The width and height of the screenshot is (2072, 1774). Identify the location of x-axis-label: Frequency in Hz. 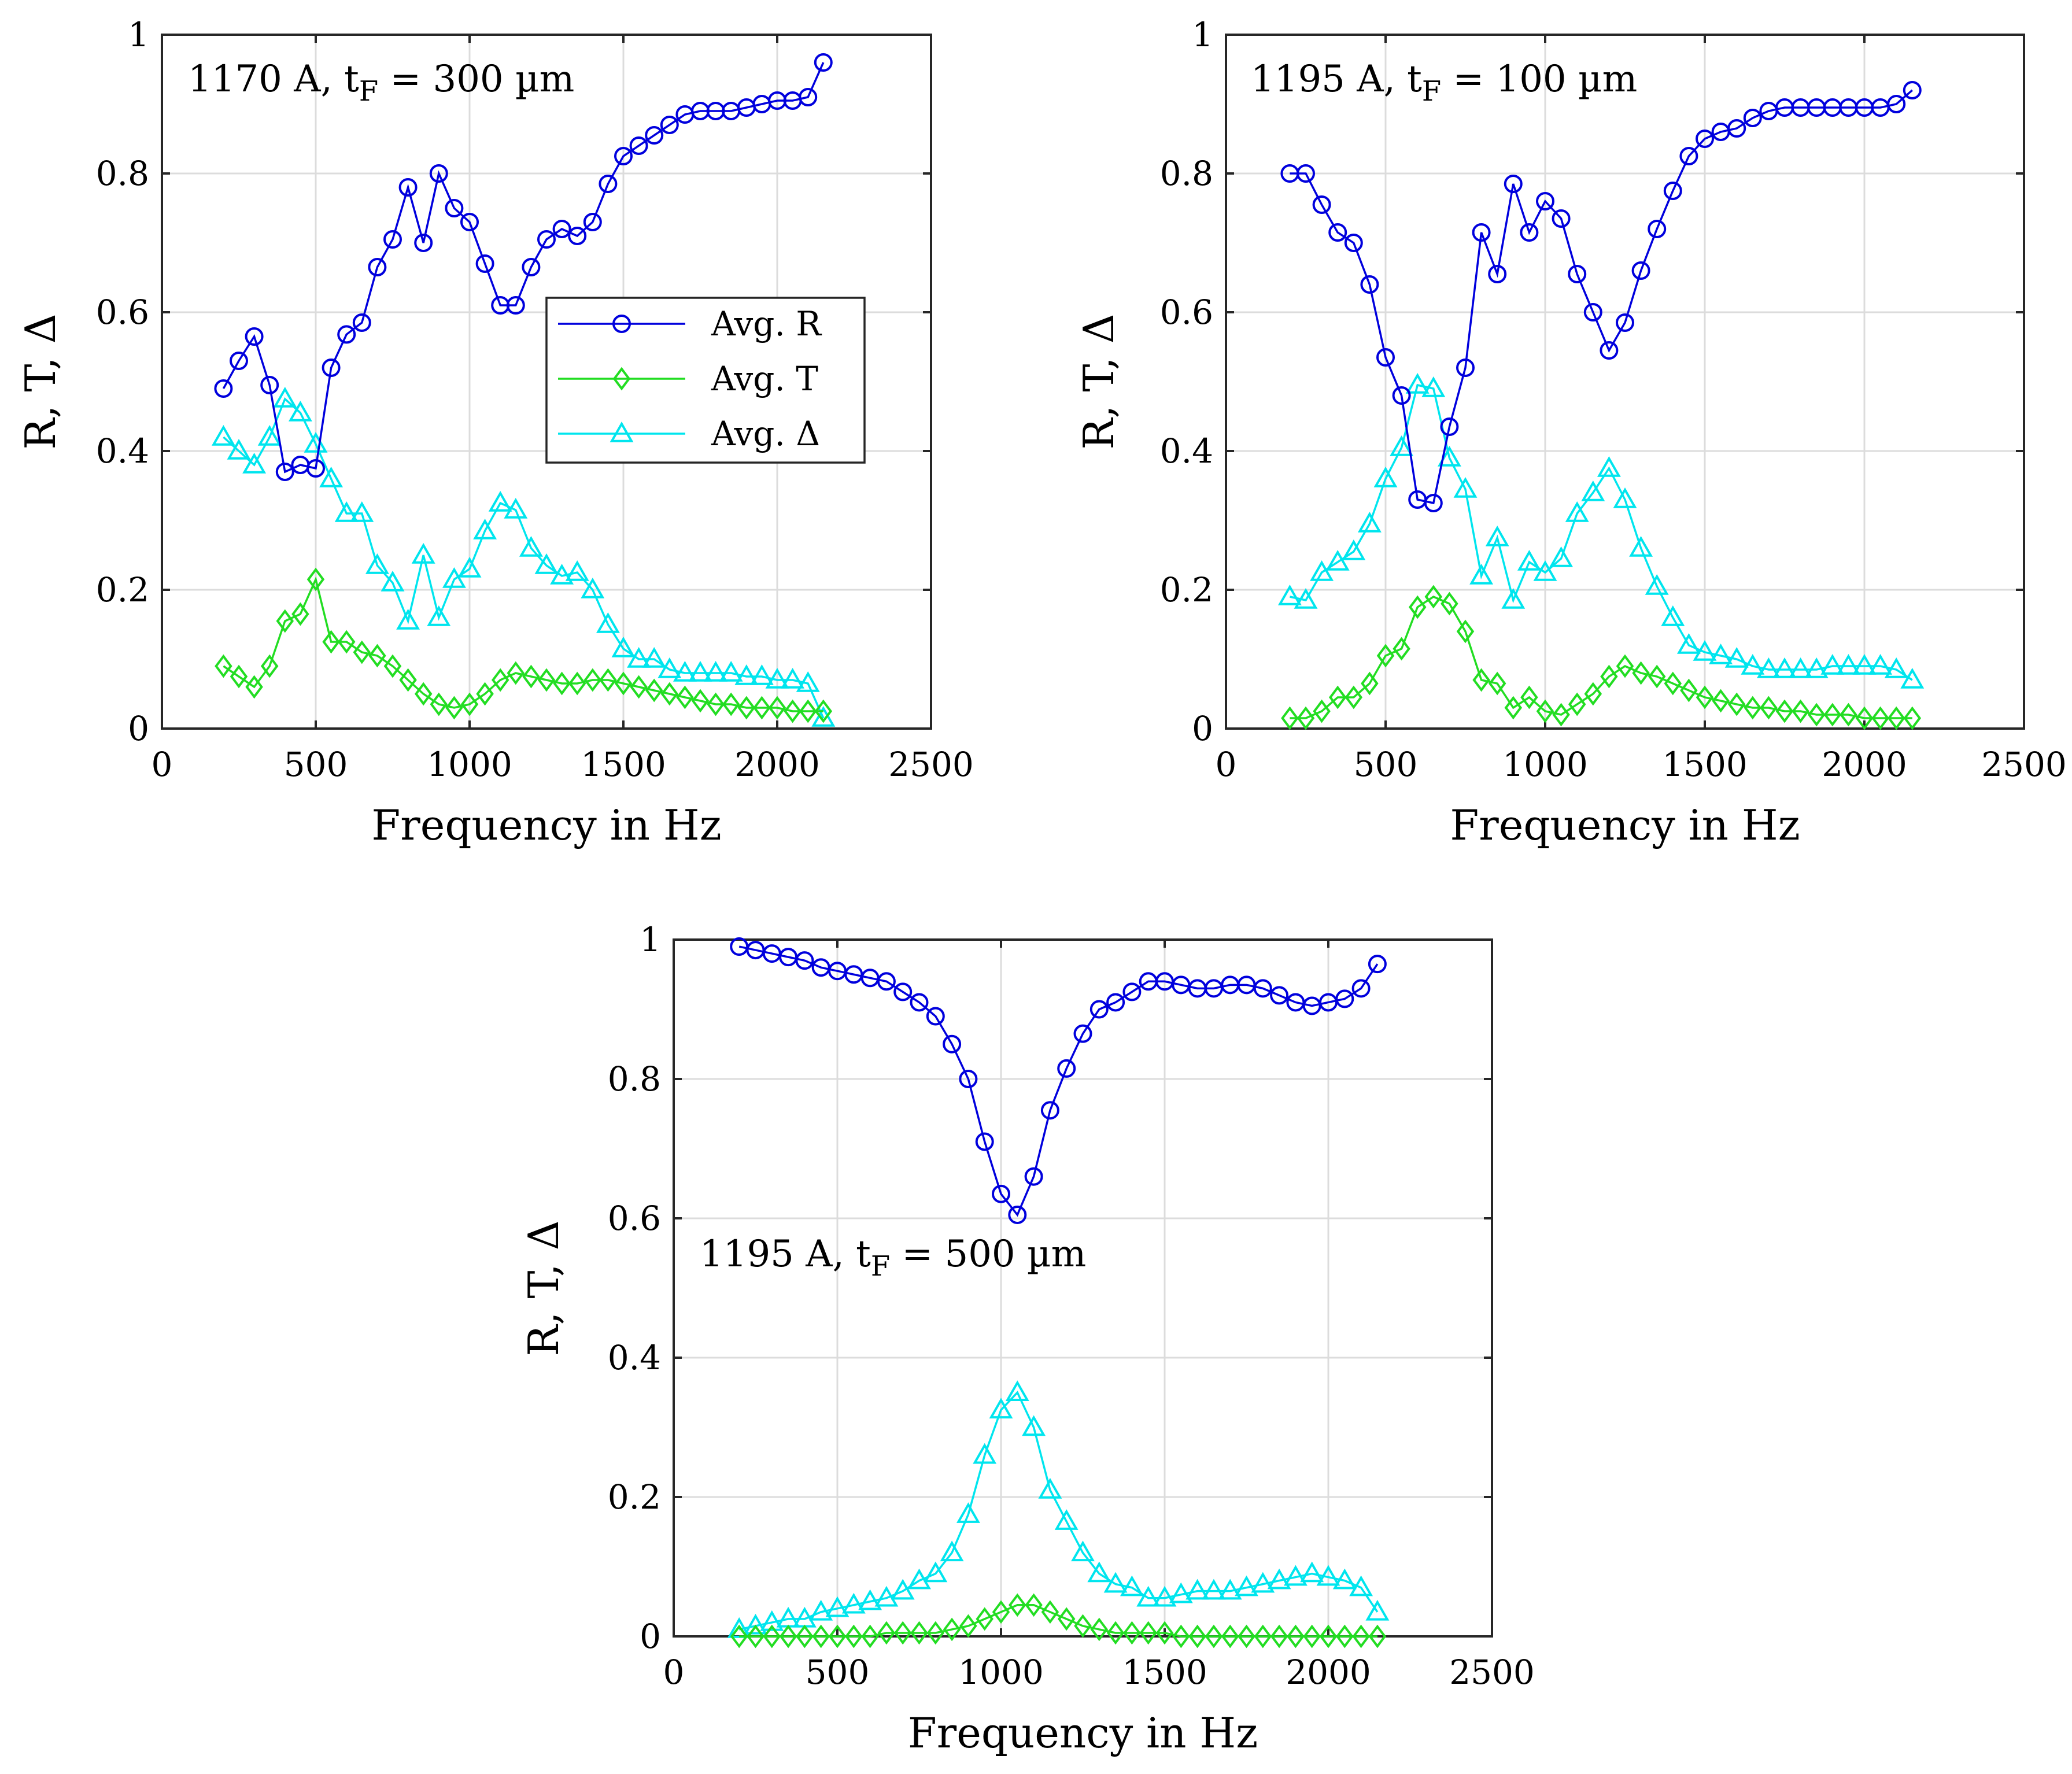
(1625, 825).